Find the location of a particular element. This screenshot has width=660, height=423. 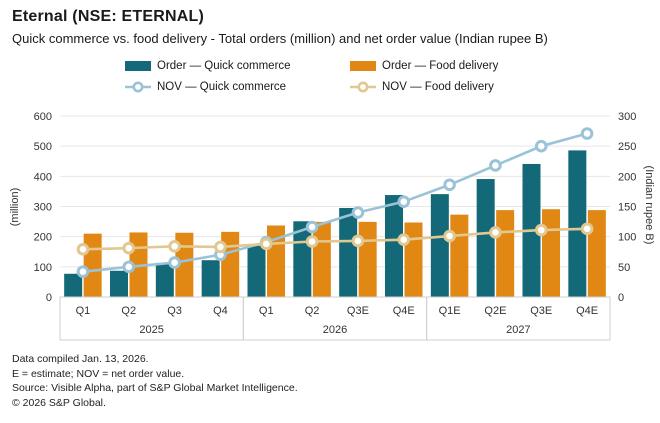

legend-label: NOV — Food delivery is located at coordinates (438, 87).